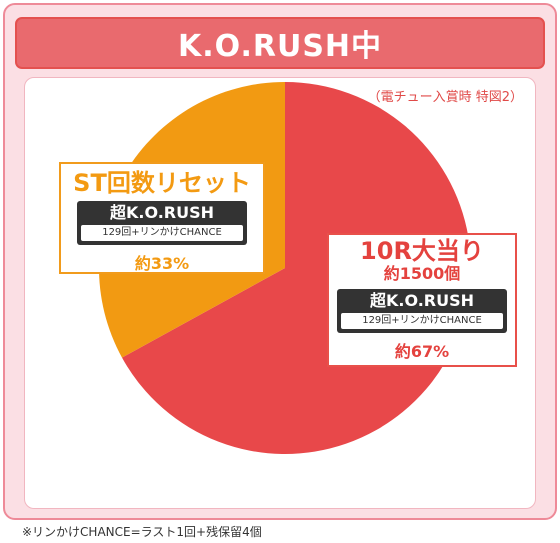 The height and width of the screenshot is (543, 560). I want to click on r10-title: 10R大当り, so click(422, 251).